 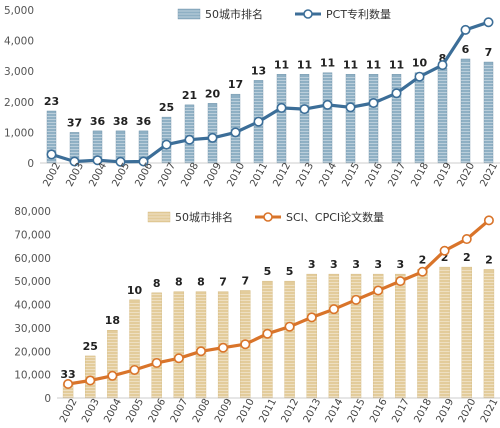 I want to click on chart2-y-tick-label: 50,000, so click(x=32, y=282).